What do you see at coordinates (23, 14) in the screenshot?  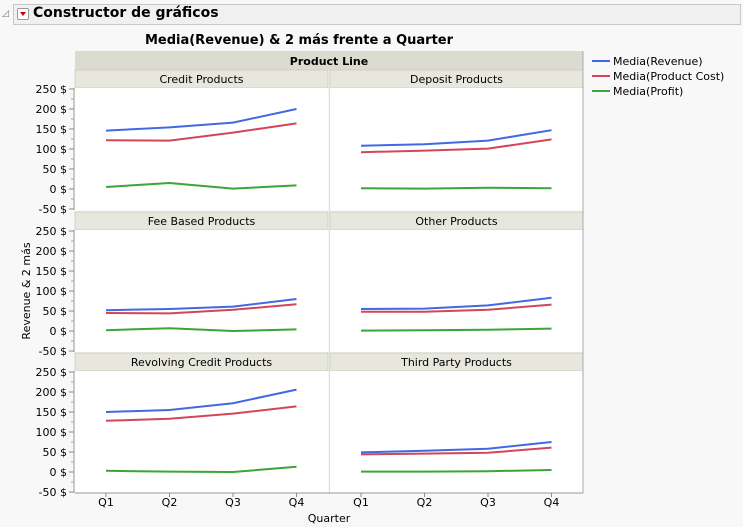 I see `red-triangle-menu-icon` at bounding box center [23, 14].